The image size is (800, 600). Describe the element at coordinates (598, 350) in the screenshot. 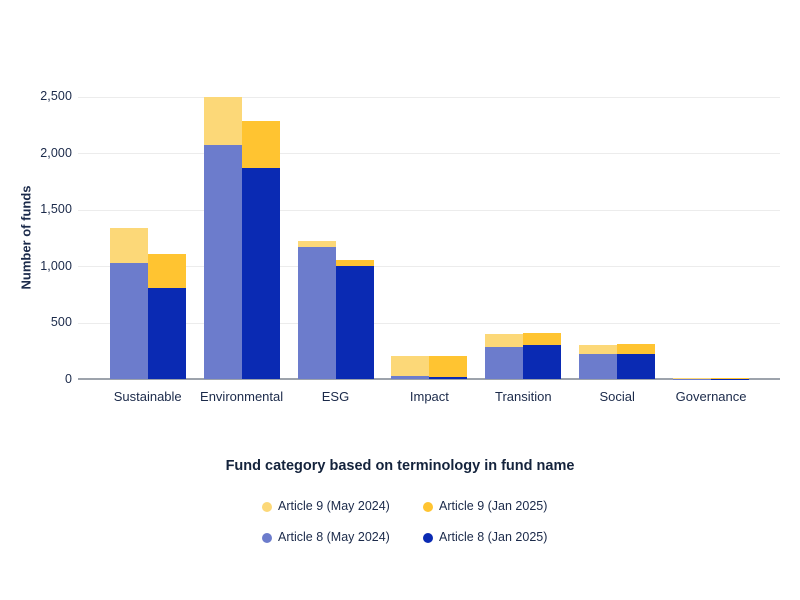

I see `bar-segment-article-9-may-2024--social` at that location.